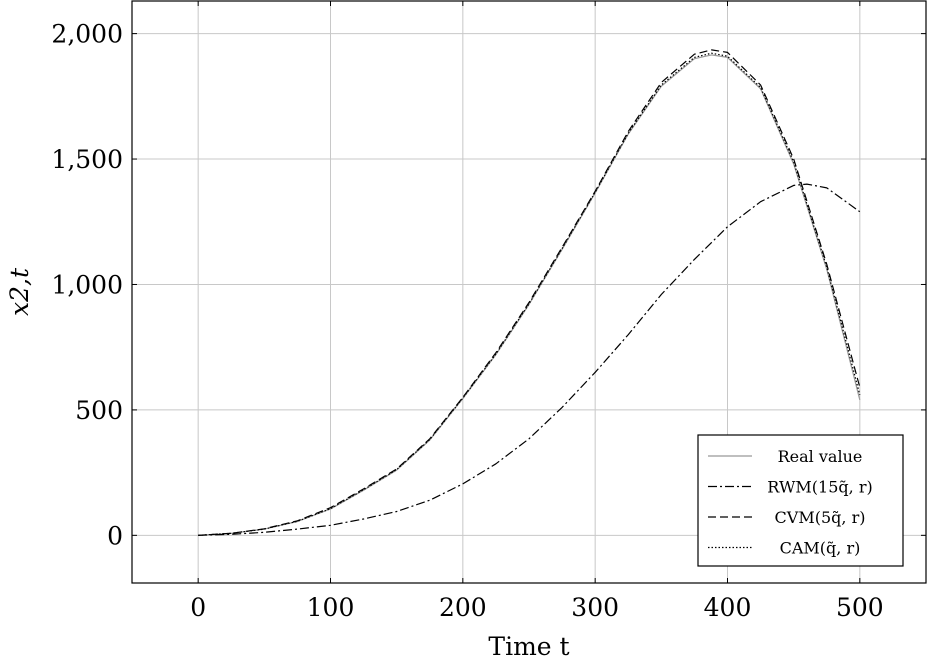 This screenshot has width=928, height=667. What do you see at coordinates (198, 607) in the screenshot?
I see `x-tick-label-0: 0` at bounding box center [198, 607].